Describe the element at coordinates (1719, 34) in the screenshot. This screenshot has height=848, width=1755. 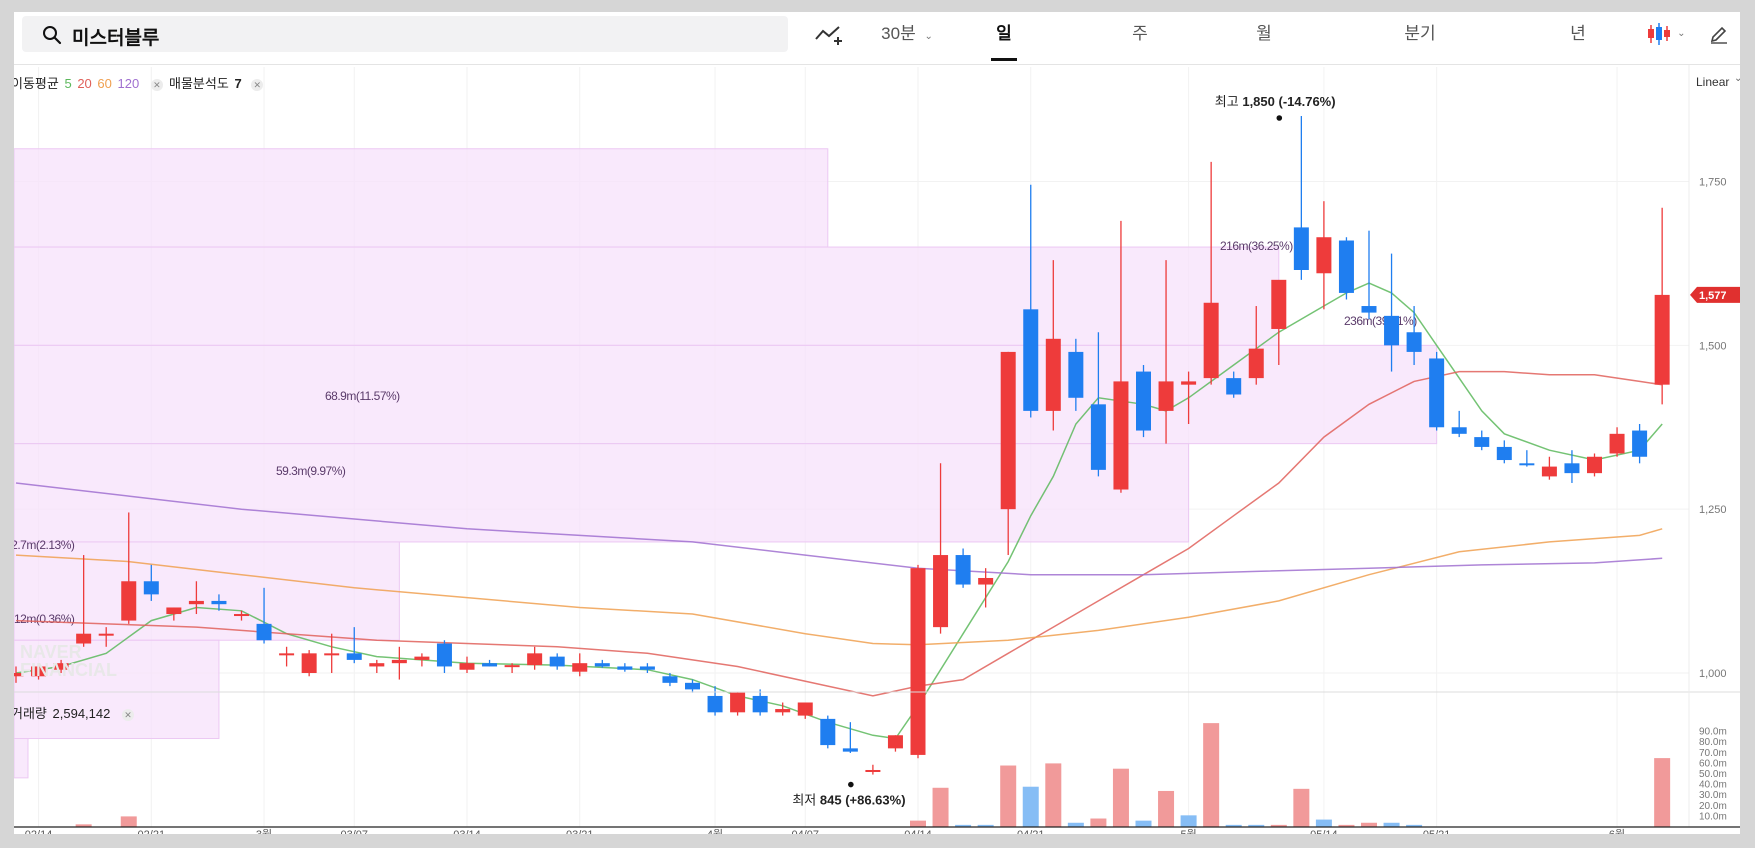
I see `draw-tool-button` at that location.